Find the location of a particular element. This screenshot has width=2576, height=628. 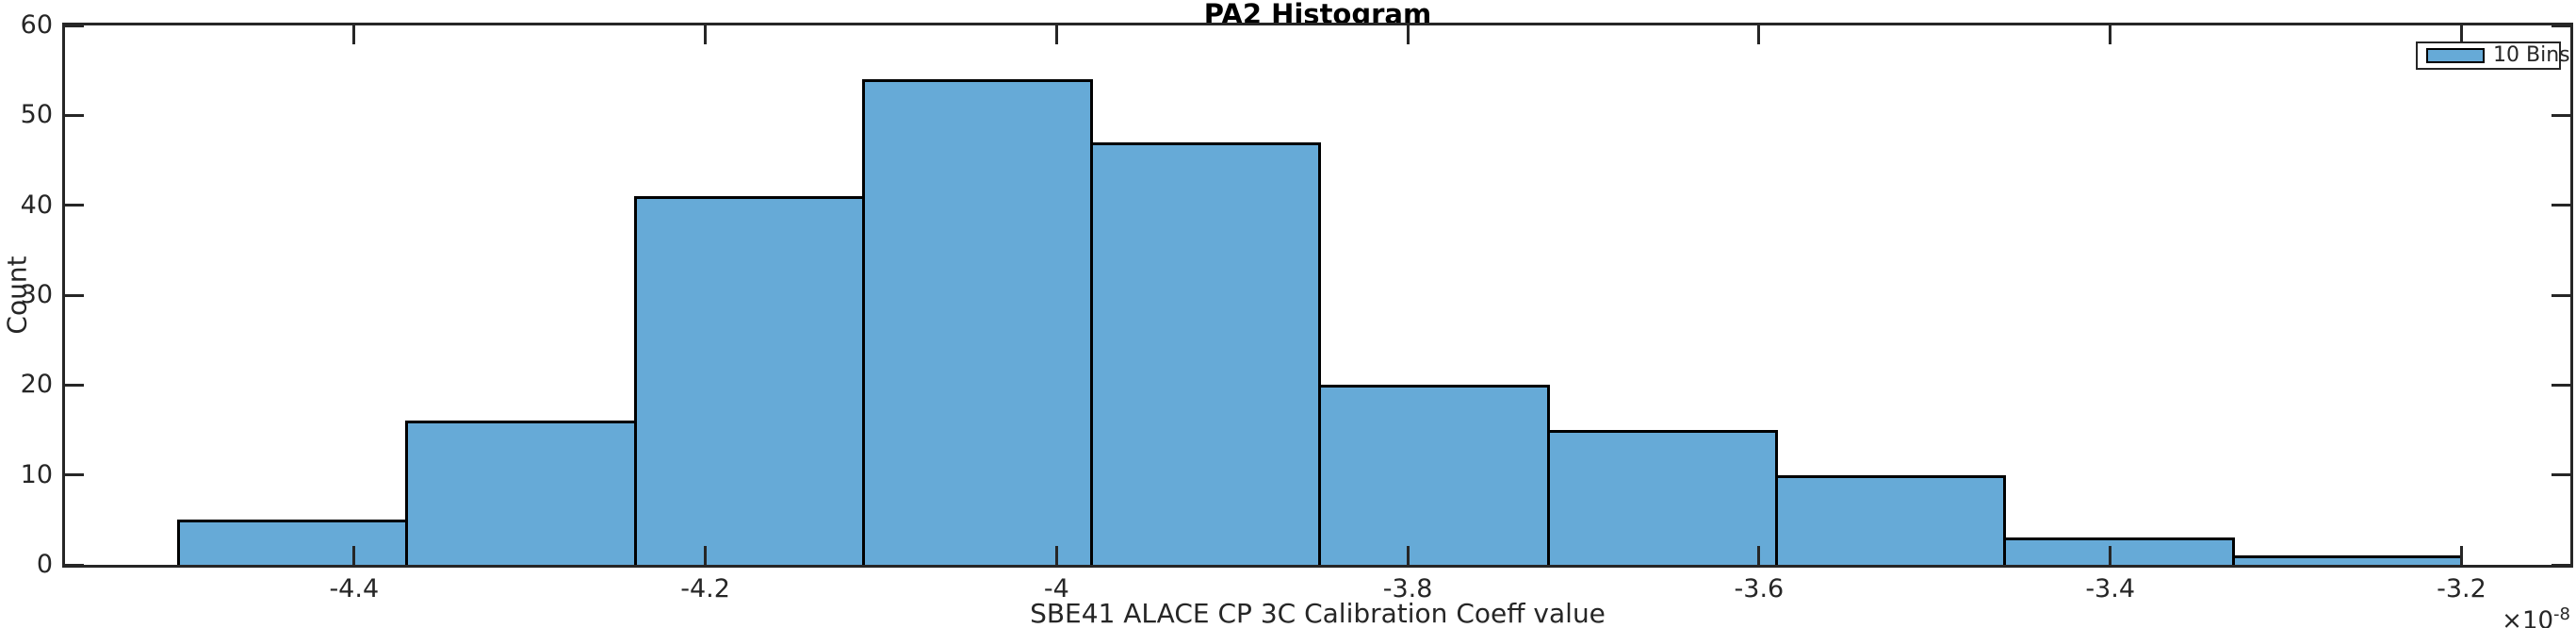

y-tick-label: 20 is located at coordinates (36, 385).